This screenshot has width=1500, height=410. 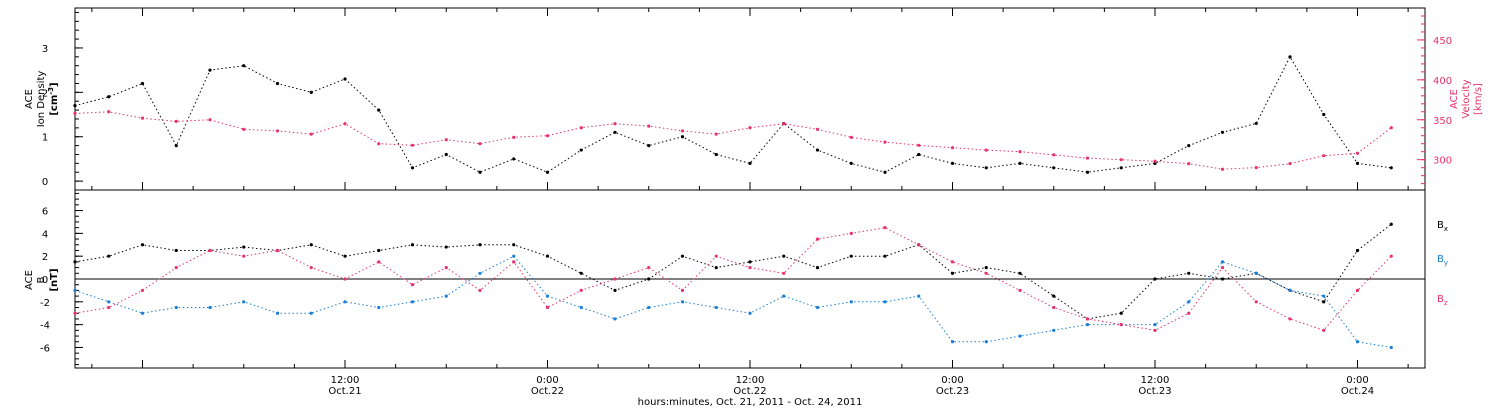 I want to click on legend-bz-sub: z, so click(x=1446, y=303).